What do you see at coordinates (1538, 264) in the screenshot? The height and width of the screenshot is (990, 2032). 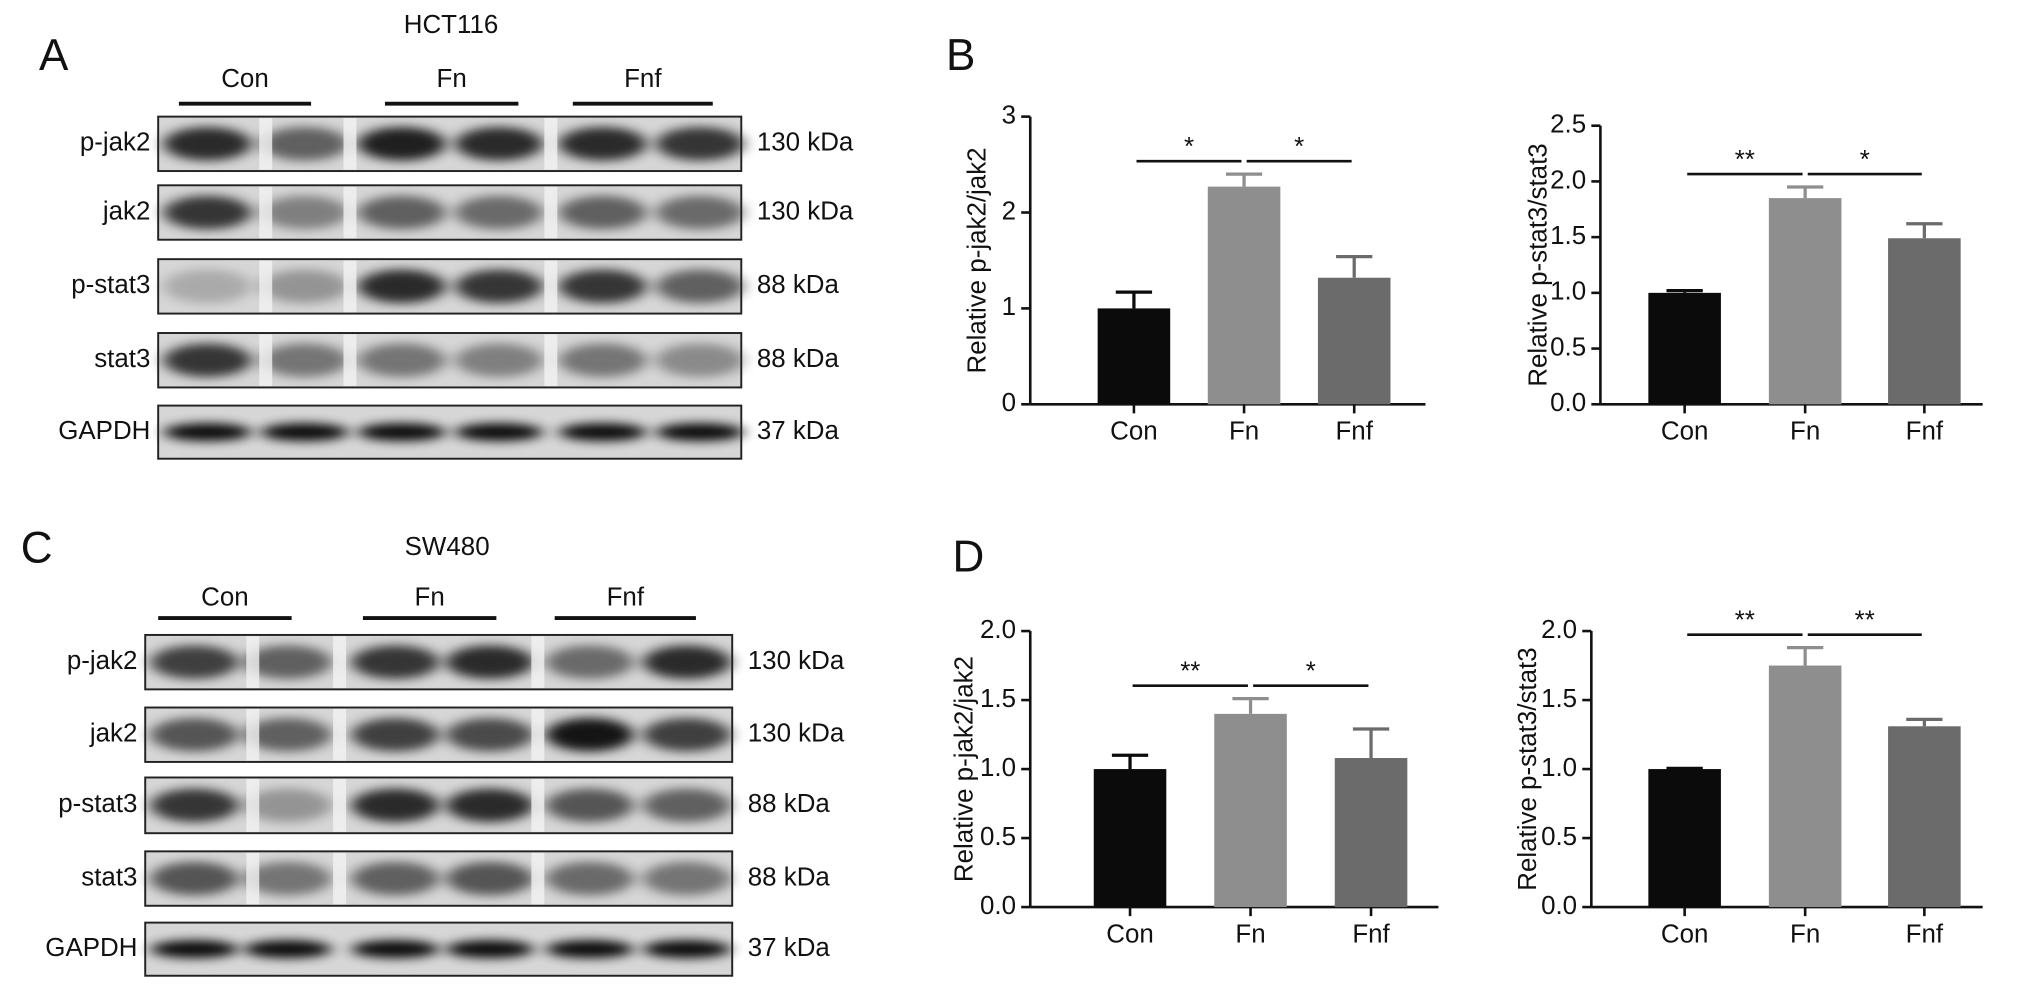 I see `y-axis-label: Relative p-stat3/stat3` at bounding box center [1538, 264].